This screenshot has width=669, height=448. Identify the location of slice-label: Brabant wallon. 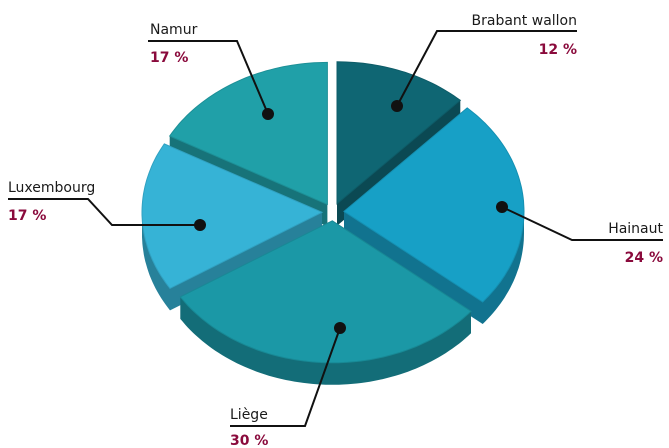
(524, 21).